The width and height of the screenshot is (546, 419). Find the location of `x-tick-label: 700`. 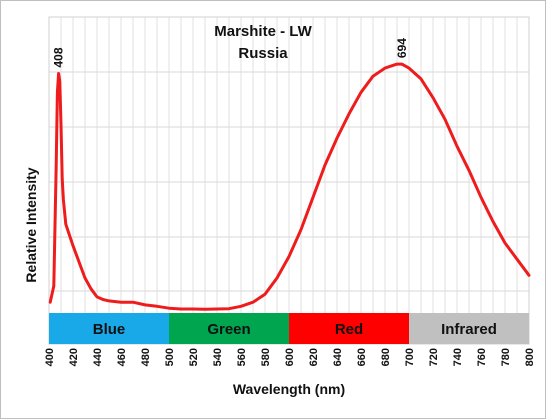

x-tick-label: 700 is located at coordinates (410, 357).